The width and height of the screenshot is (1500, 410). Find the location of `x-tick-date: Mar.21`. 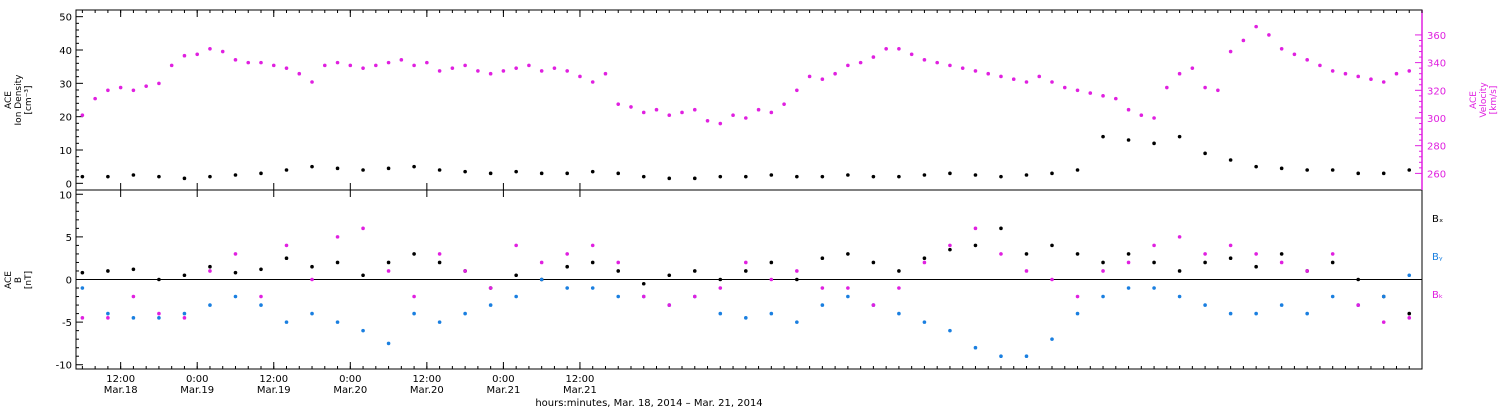

x-tick-date: Mar.21 is located at coordinates (580, 390).